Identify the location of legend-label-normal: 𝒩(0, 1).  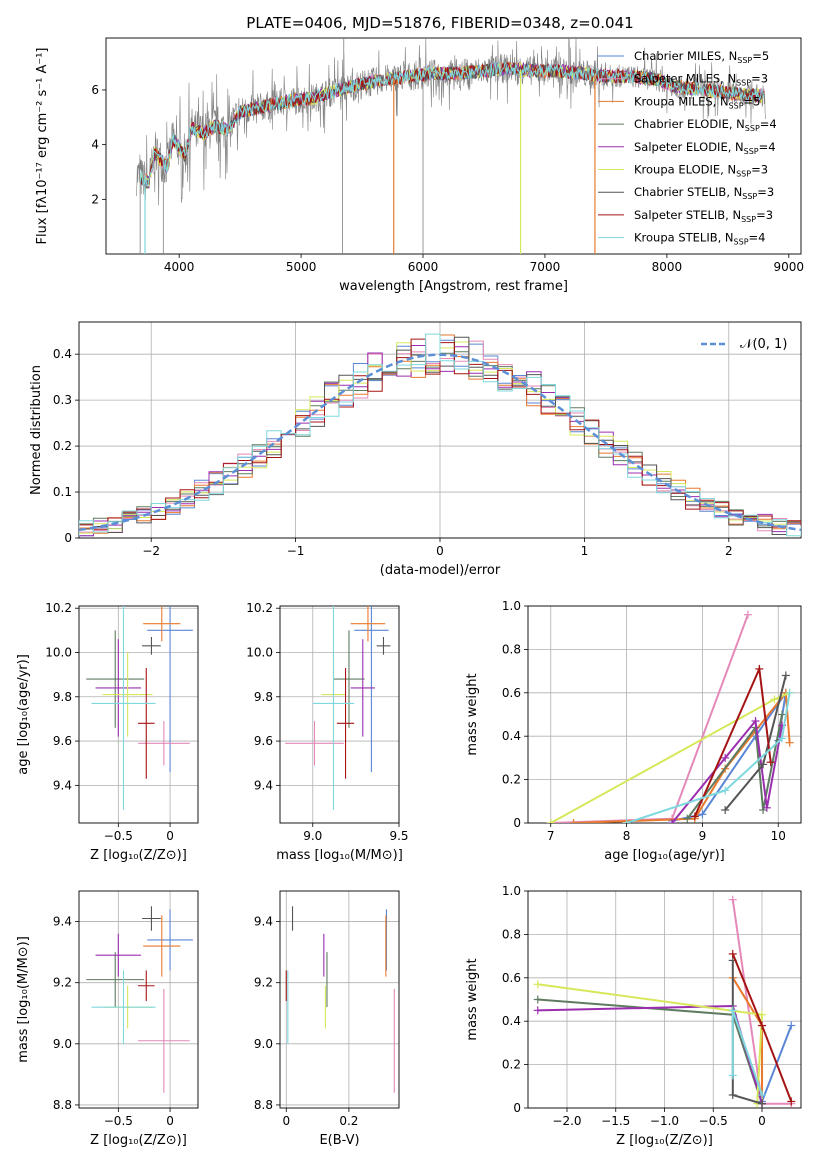
(763, 344).